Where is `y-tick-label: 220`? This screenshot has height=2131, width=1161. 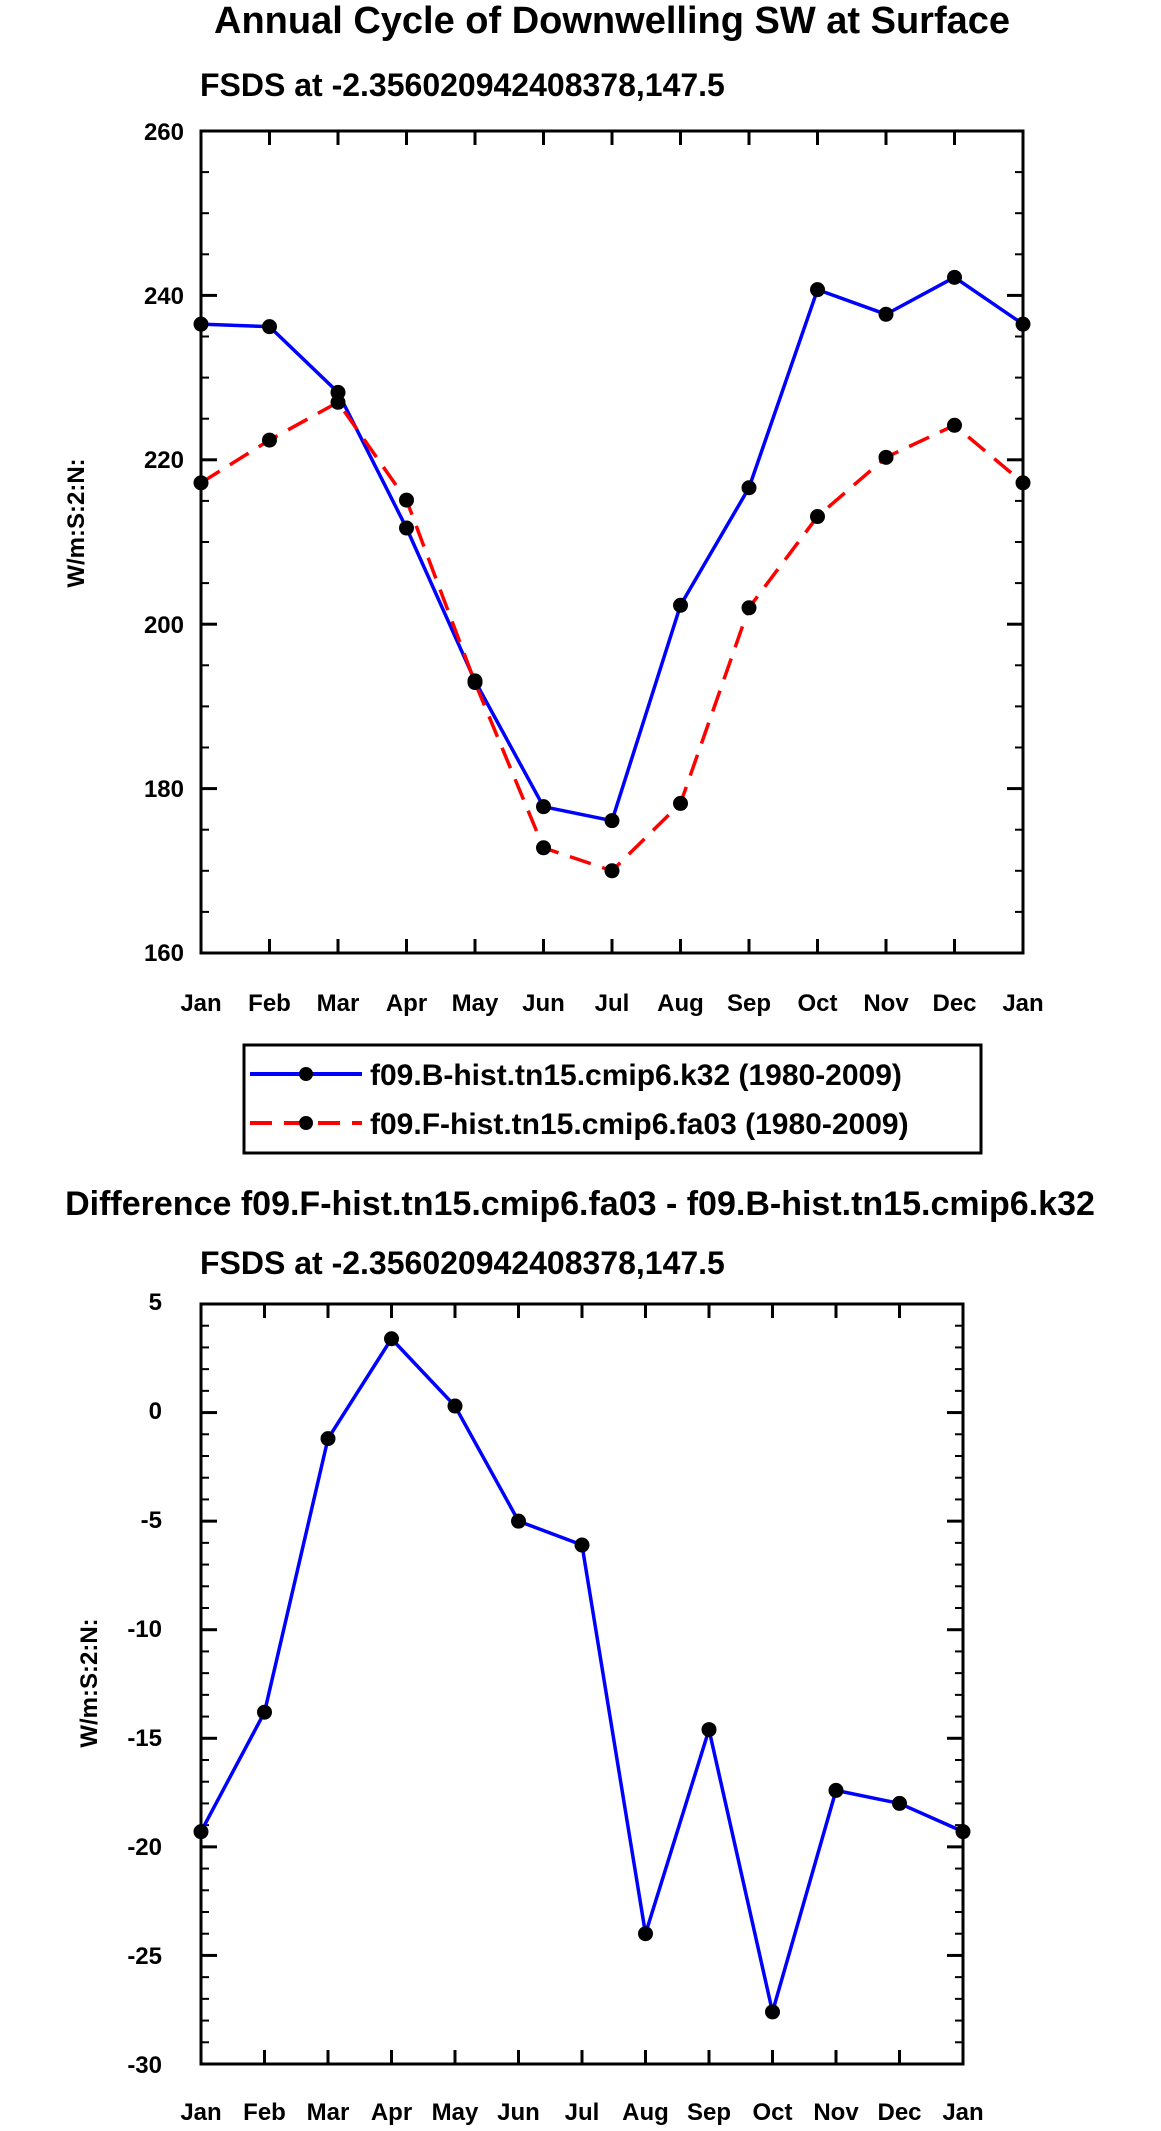 y-tick-label: 220 is located at coordinates (164, 460).